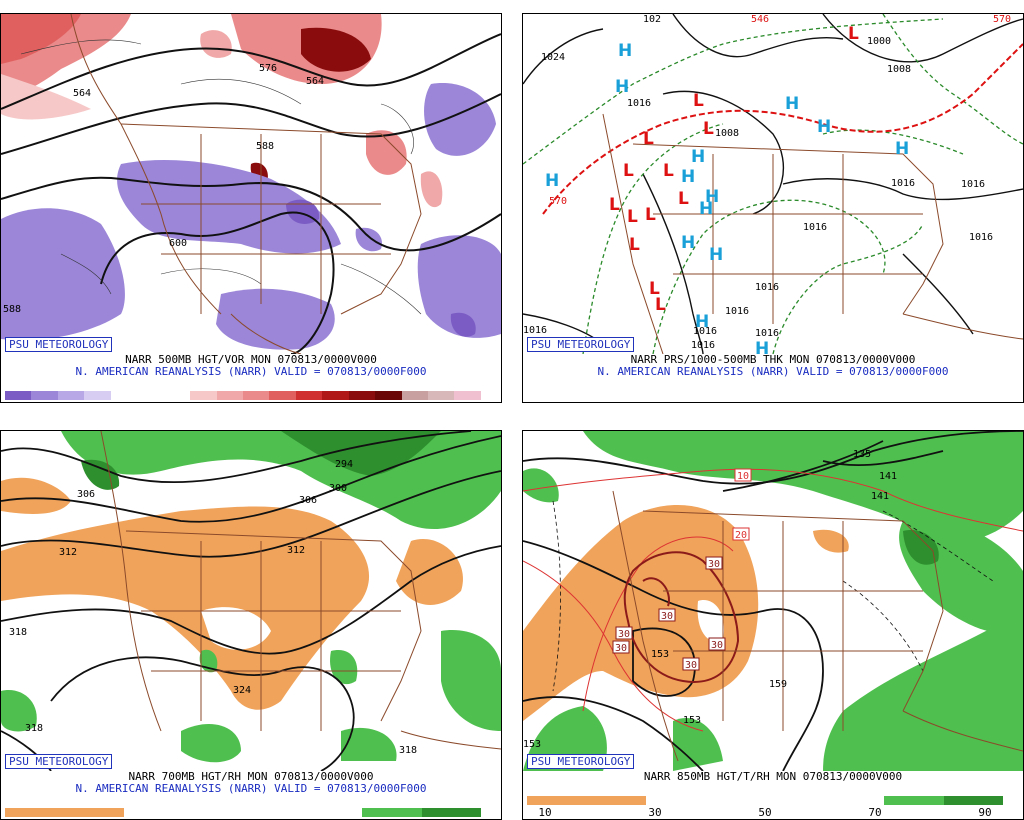 This screenshot has width=1024, height=820. Describe the element at coordinates (760, 19) in the screenshot. I see `thickness-label: 546` at that location.